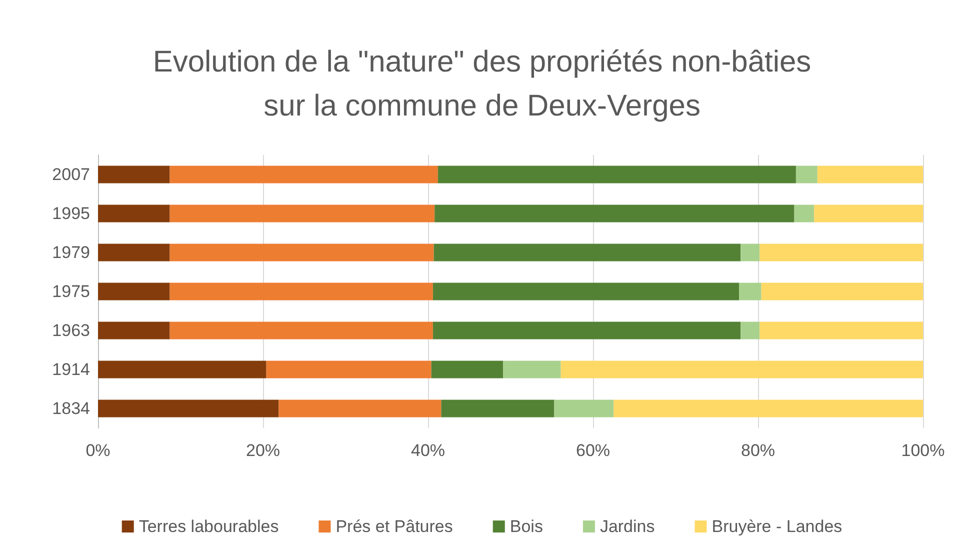 The height and width of the screenshot is (550, 964). Describe the element at coordinates (71, 213) in the screenshot. I see `y-tick-label: 1995` at that location.